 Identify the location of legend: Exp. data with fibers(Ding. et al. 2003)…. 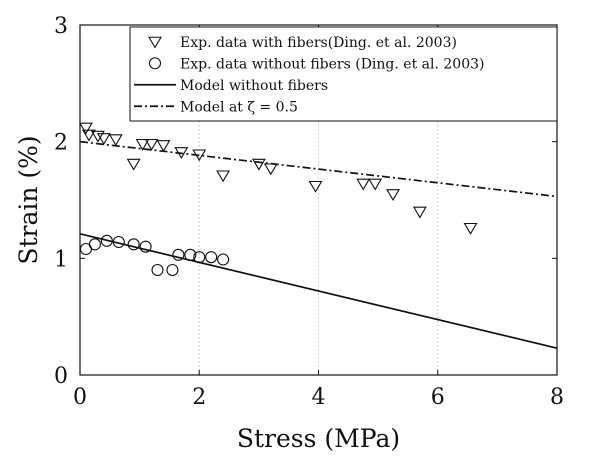
(343, 74).